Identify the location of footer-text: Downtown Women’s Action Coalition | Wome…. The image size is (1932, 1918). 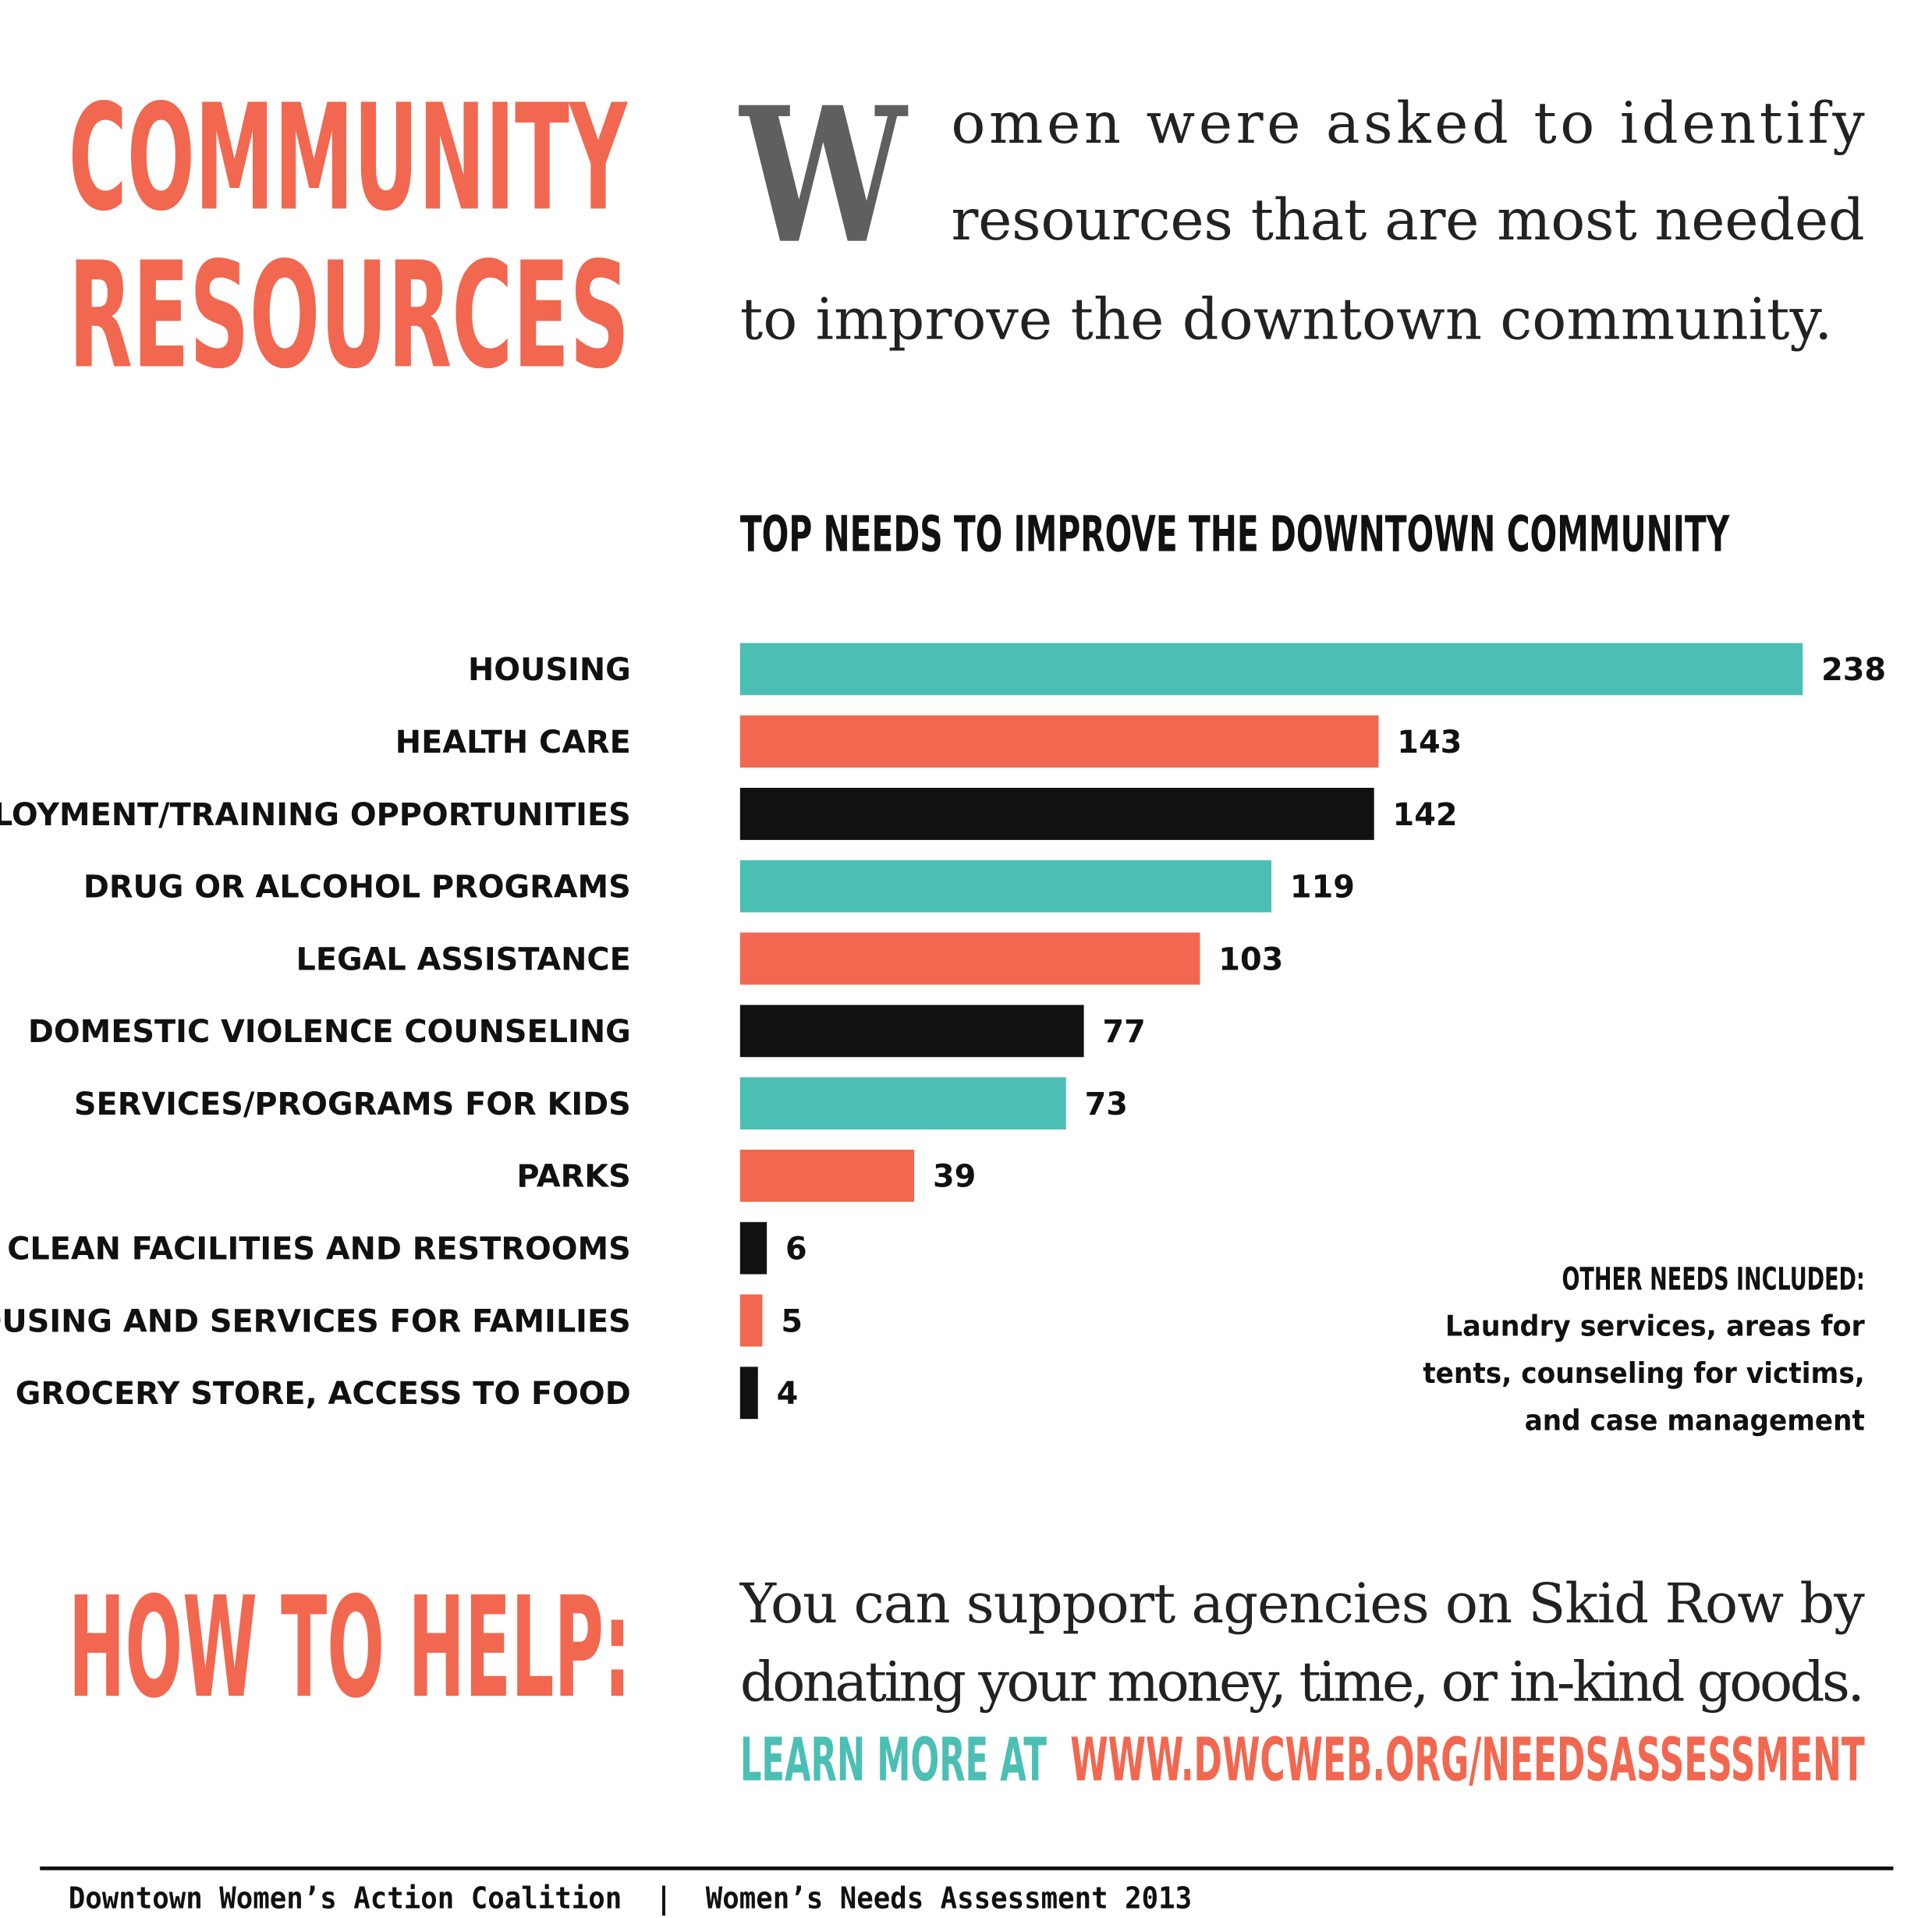
(630, 1898).